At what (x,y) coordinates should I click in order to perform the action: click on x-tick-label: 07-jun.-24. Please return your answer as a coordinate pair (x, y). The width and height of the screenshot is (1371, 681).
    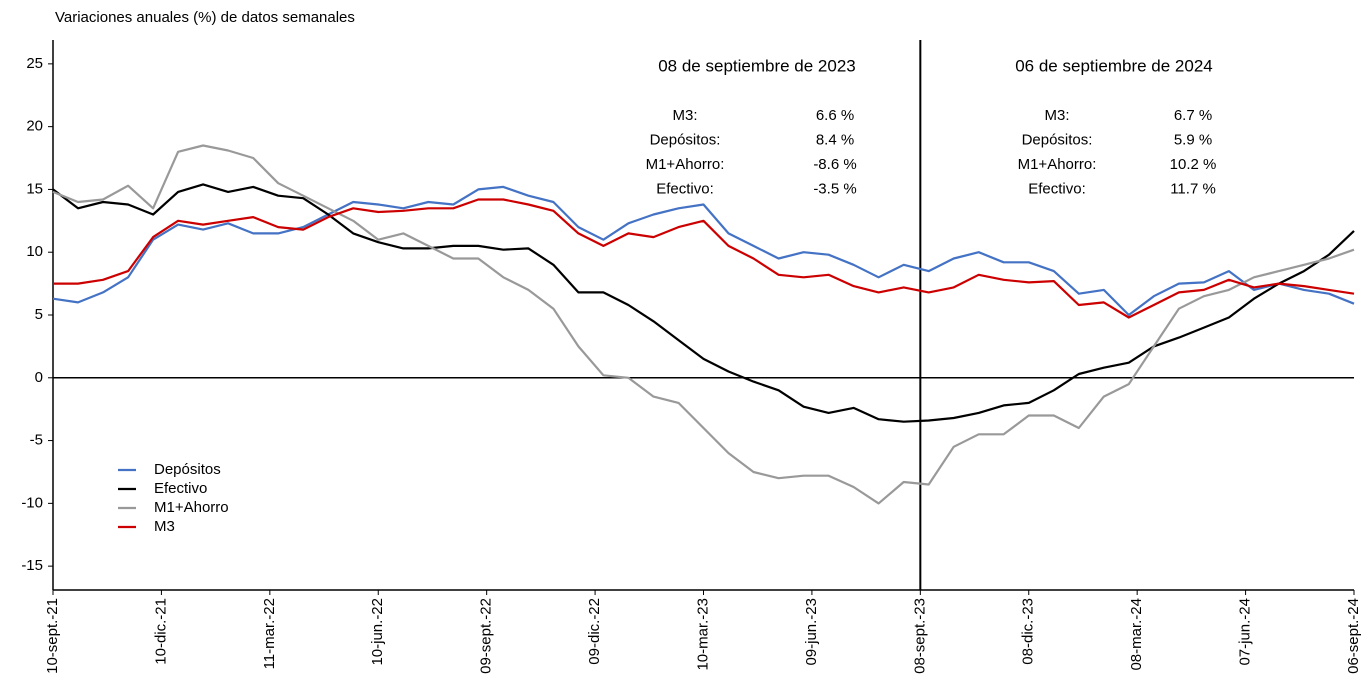
    Looking at the image, I should click on (1245, 632).